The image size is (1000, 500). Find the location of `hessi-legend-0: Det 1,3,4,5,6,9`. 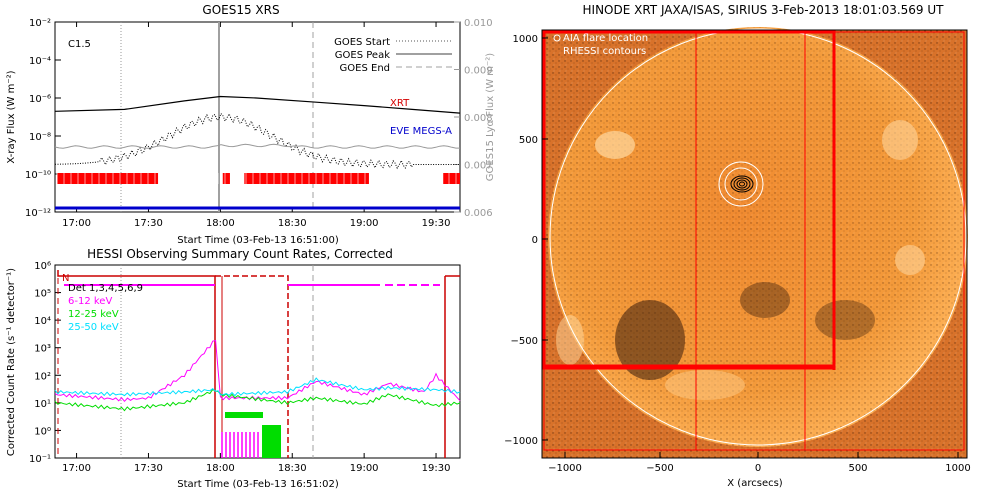

hessi-legend-0: Det 1,3,4,5,6,9 is located at coordinates (105, 288).